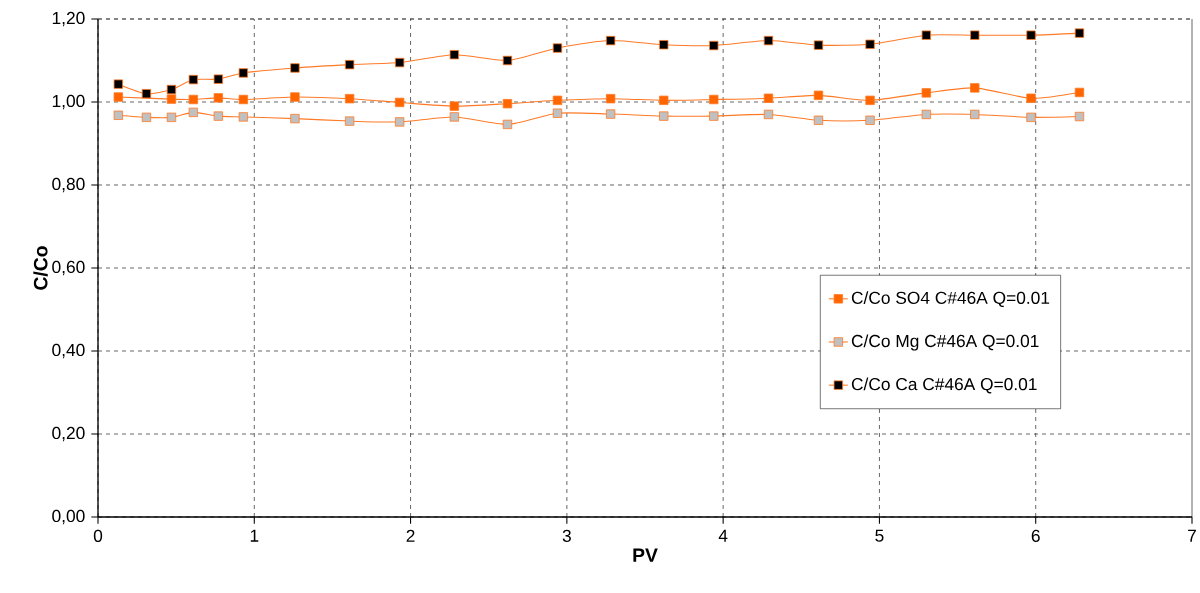 Image resolution: width=1200 pixels, height=593 pixels. Describe the element at coordinates (879, 535) in the screenshot. I see `x-tick-label: 5` at that location.